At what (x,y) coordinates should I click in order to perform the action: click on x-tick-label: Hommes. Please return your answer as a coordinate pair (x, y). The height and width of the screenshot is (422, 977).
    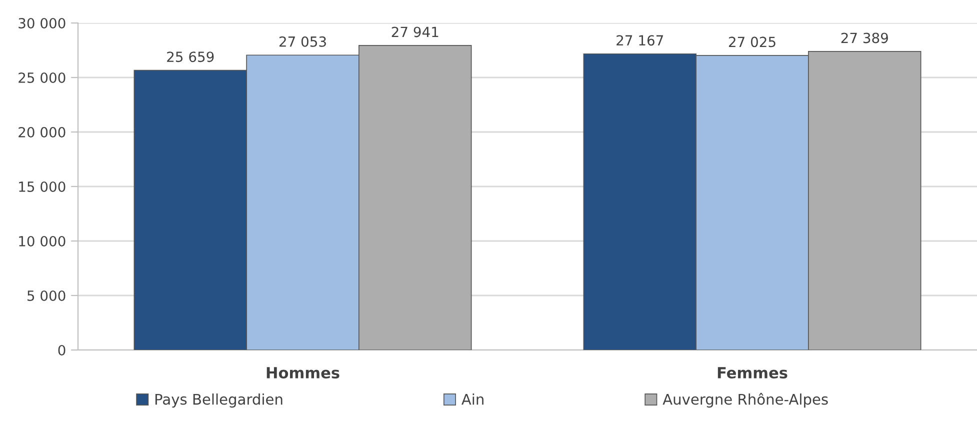
    Looking at the image, I should click on (303, 372).